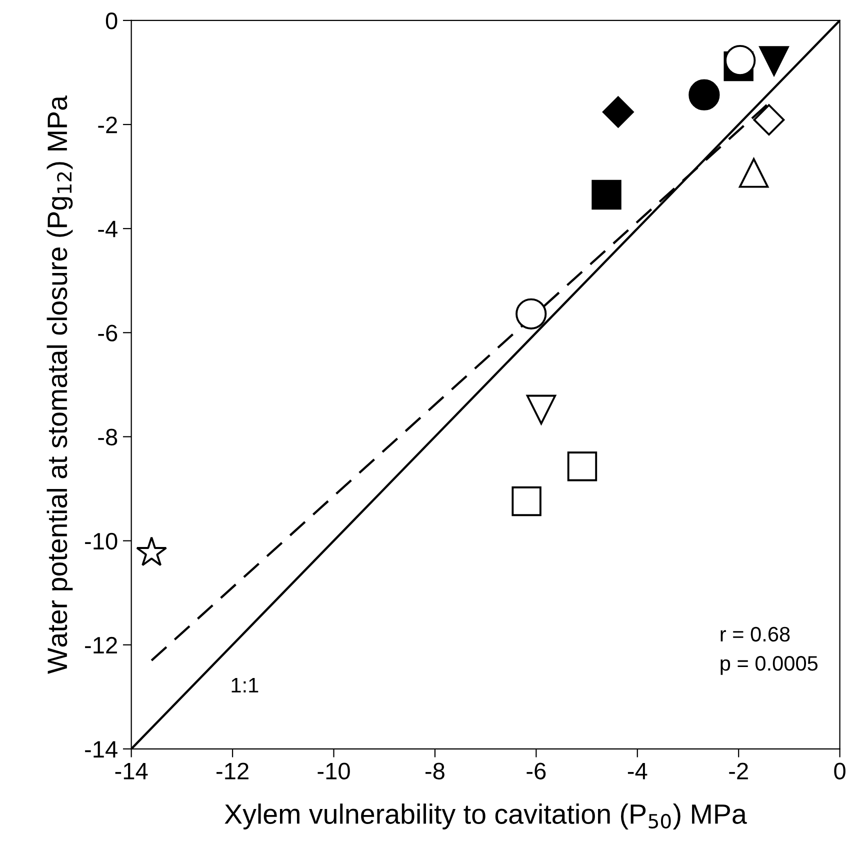 The height and width of the screenshot is (852, 864). Describe the element at coordinates (101, 645) in the screenshot. I see `y-tick-label: -12` at that location.